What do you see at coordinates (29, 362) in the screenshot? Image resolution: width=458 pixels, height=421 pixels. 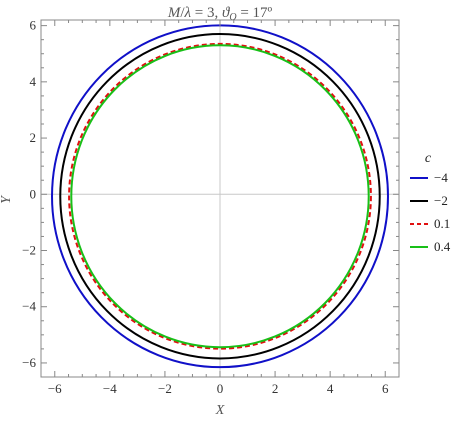 I see `y-tick-label: −6` at bounding box center [29, 362].